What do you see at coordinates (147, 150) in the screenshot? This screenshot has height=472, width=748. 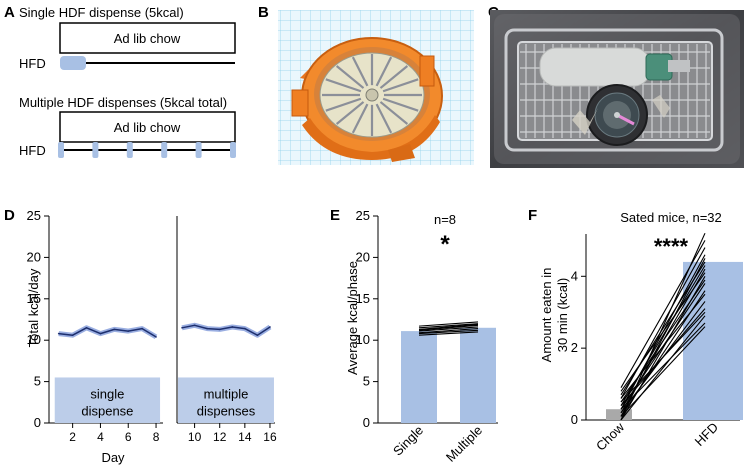 I see `dispense-ticks` at bounding box center [147, 150].